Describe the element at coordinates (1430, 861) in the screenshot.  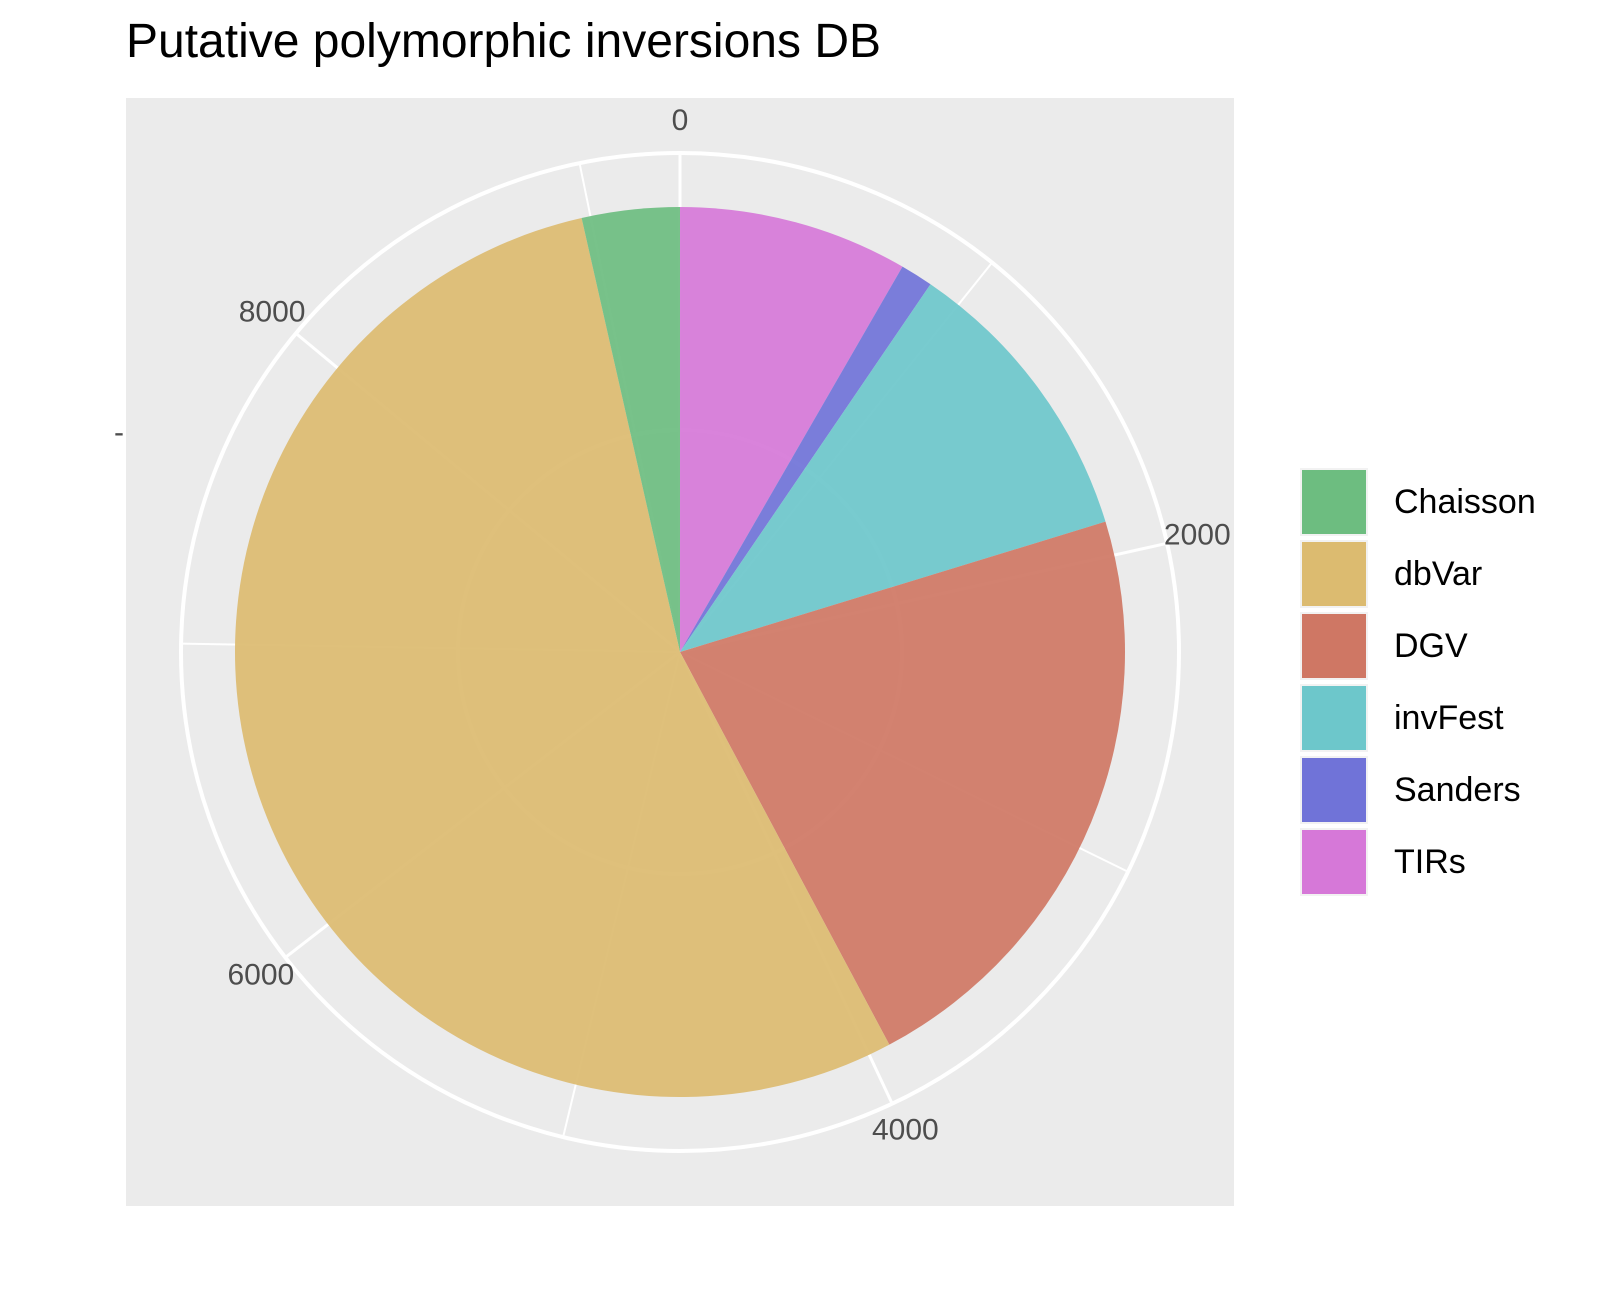
I see `legend-label: TIRs` at that location.